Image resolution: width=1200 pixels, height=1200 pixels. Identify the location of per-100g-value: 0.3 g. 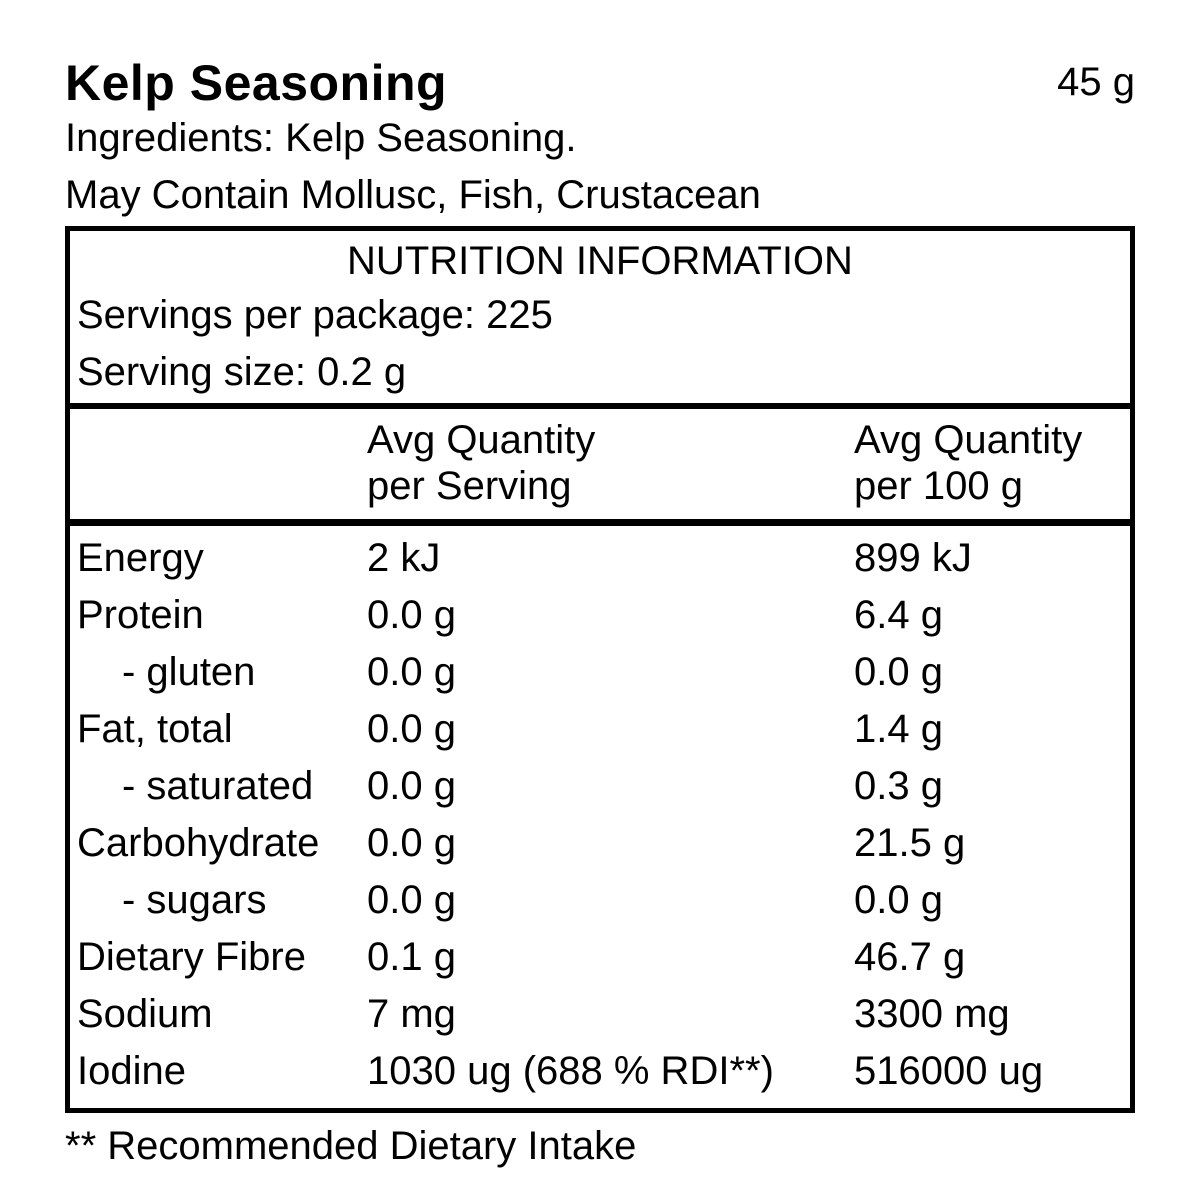
(898, 786).